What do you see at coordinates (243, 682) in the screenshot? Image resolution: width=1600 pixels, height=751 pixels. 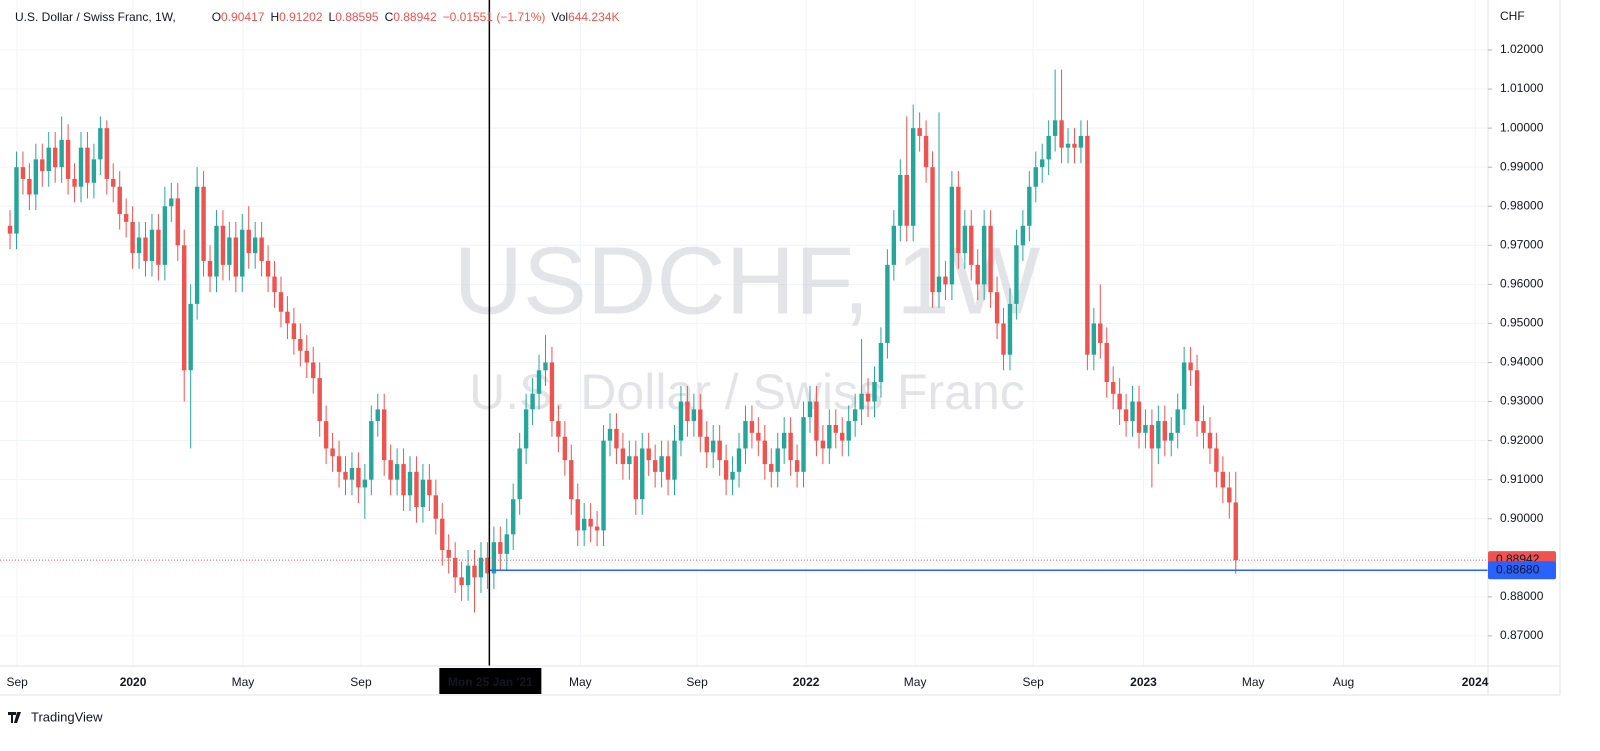 I see `x-tick-label: May` at bounding box center [243, 682].